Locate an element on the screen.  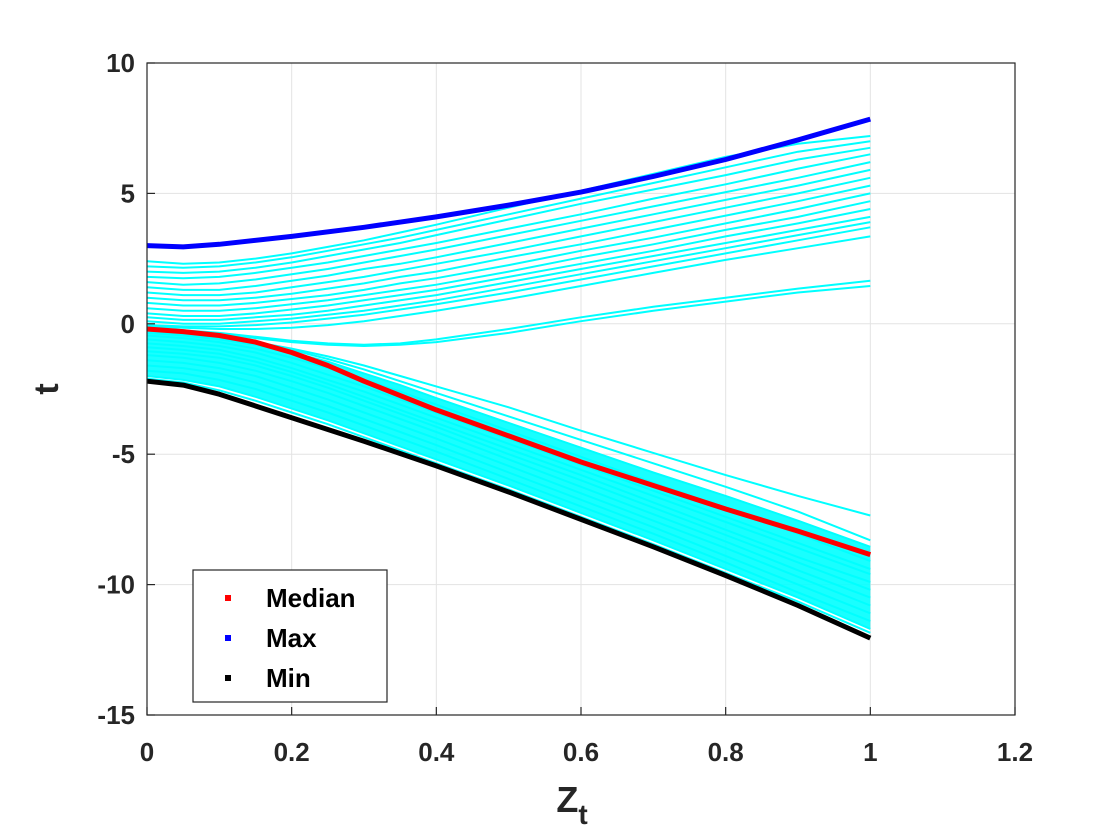
x-tick-label: 1 is located at coordinates (870, 752).